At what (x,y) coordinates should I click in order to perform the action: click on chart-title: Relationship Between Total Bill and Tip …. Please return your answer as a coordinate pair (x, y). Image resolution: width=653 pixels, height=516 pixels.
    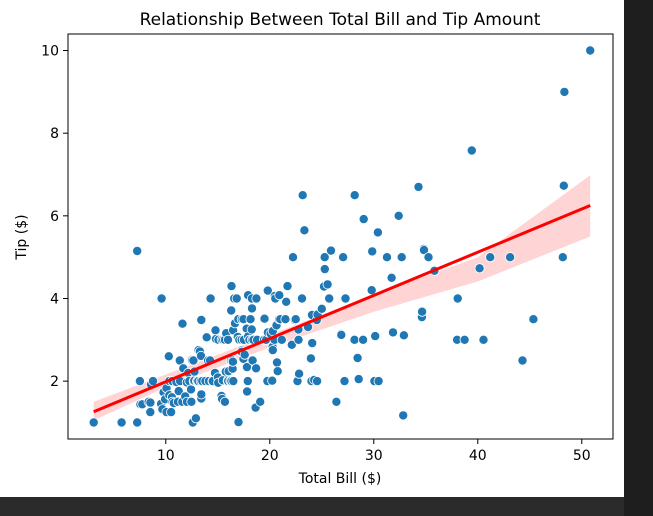
    Looking at the image, I should click on (340, 20).